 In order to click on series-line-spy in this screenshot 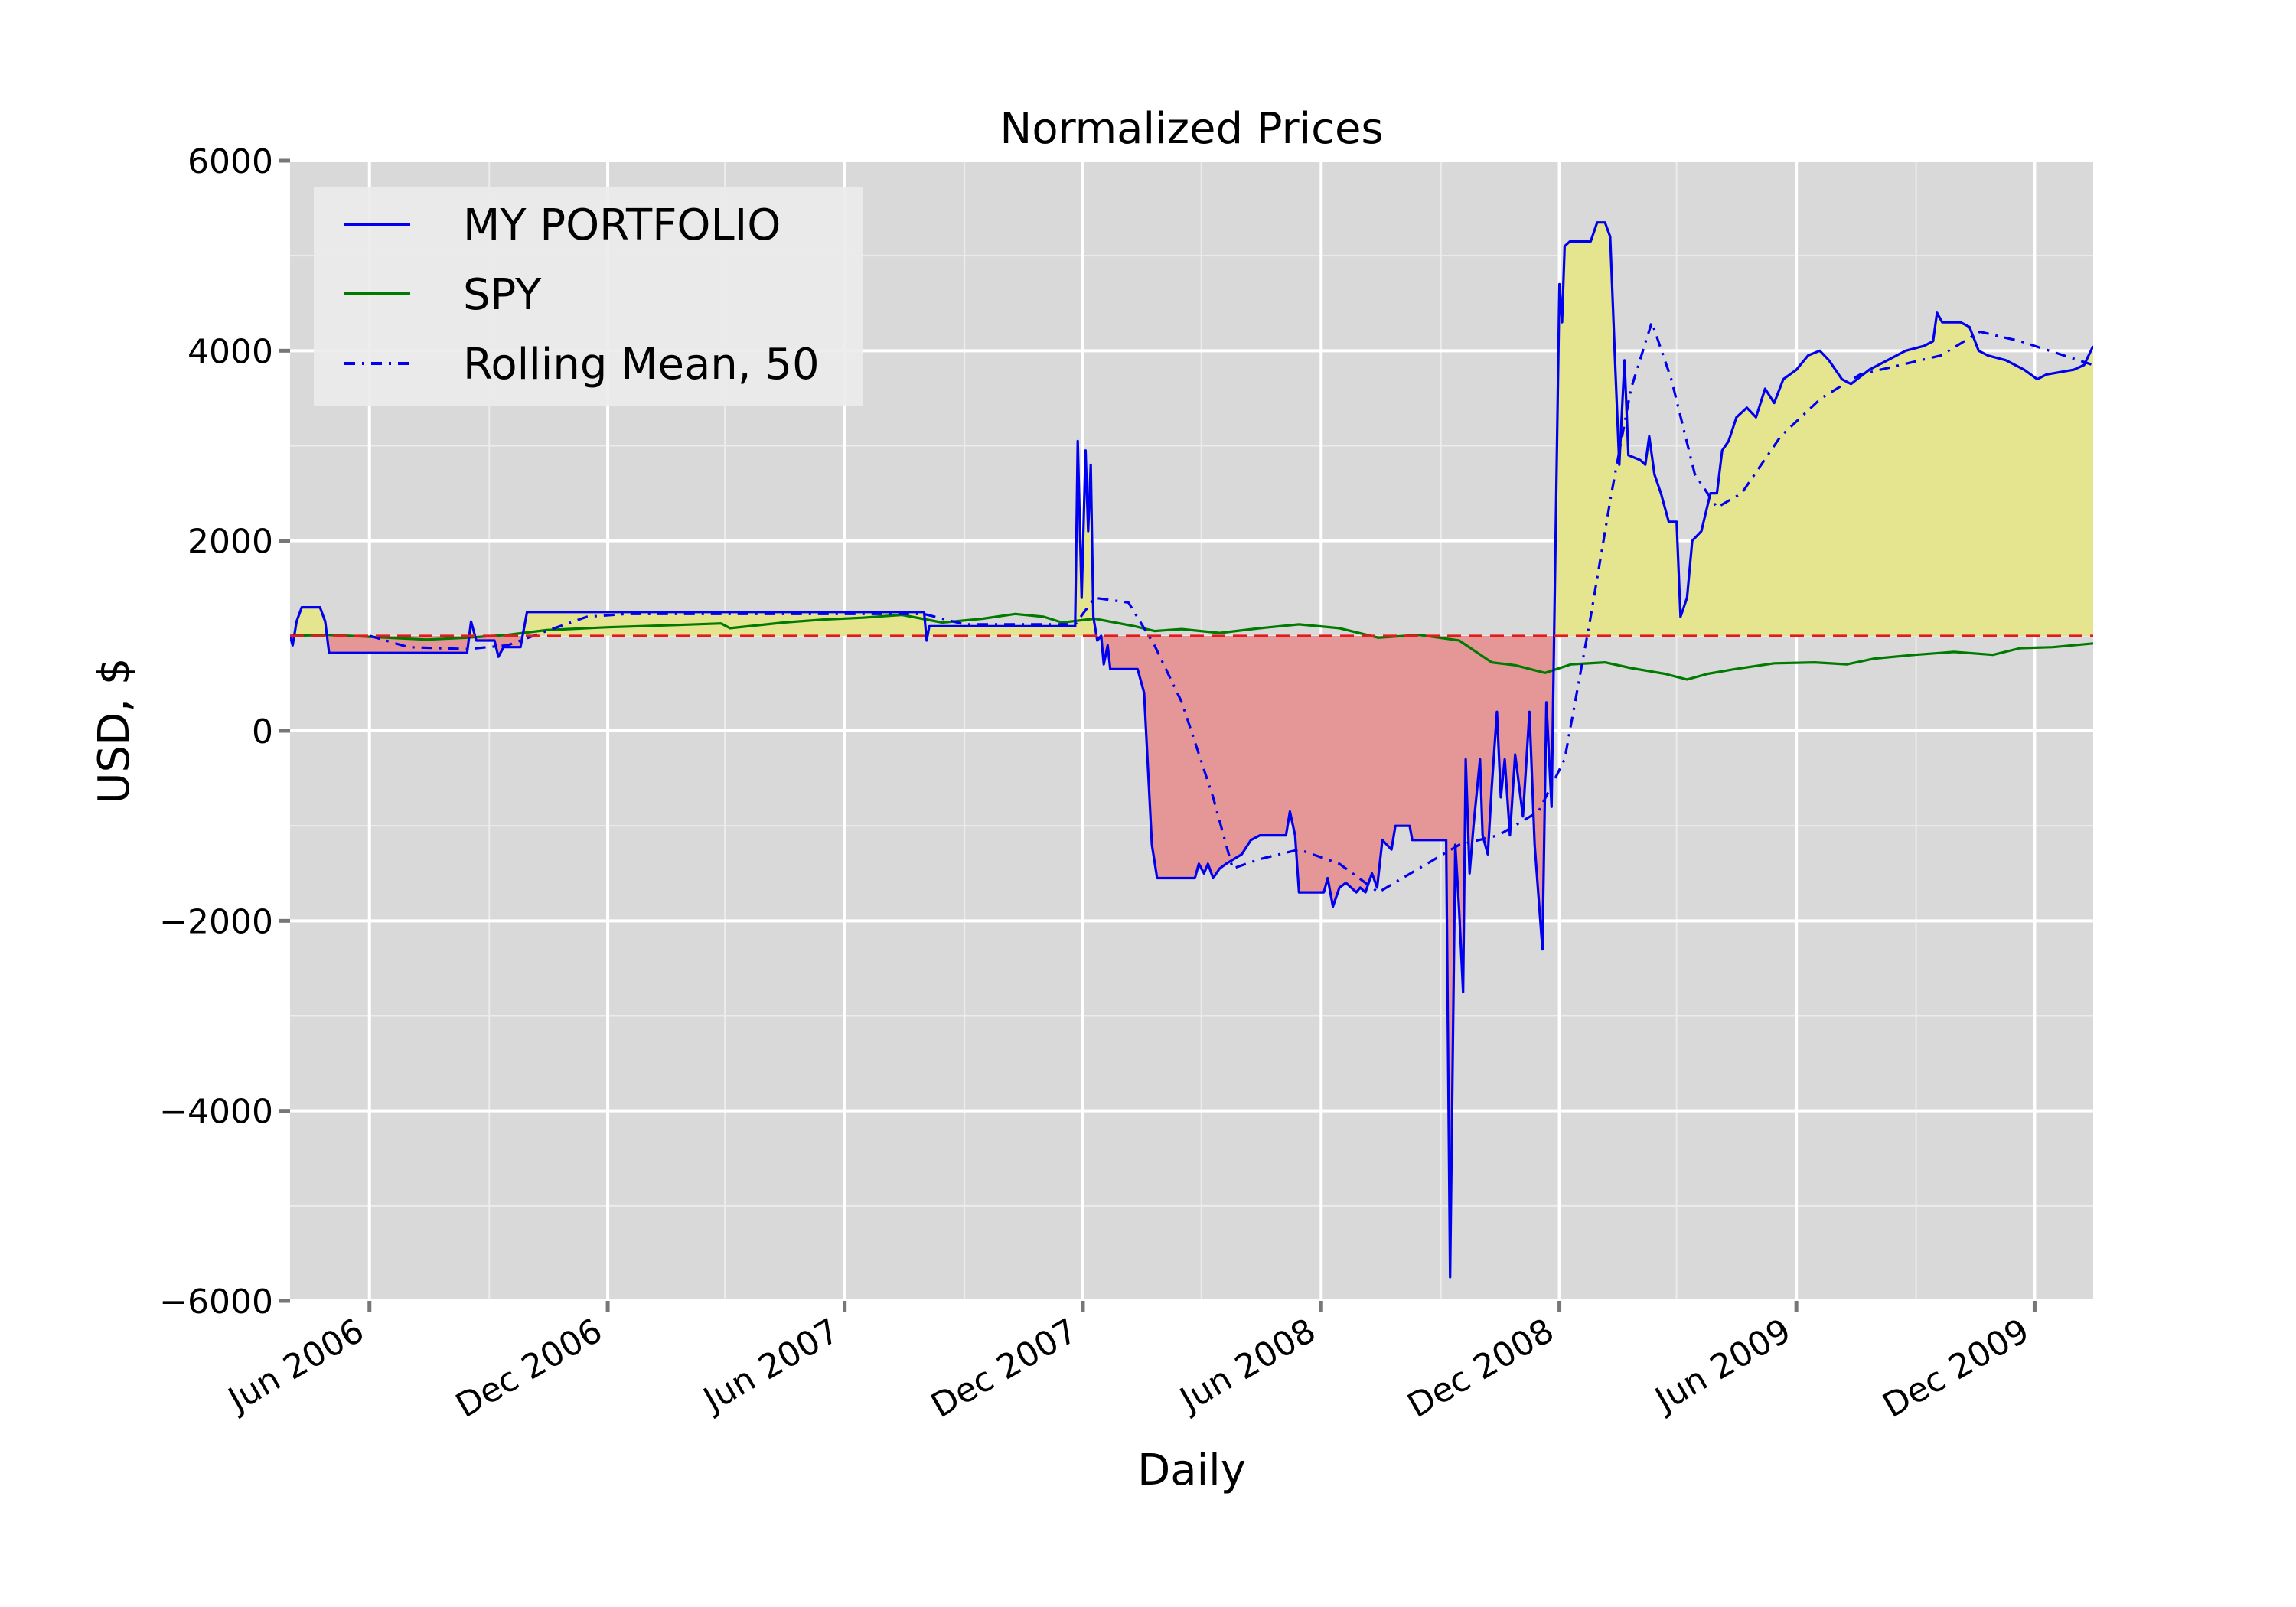, I will do `click(1191, 646)`.